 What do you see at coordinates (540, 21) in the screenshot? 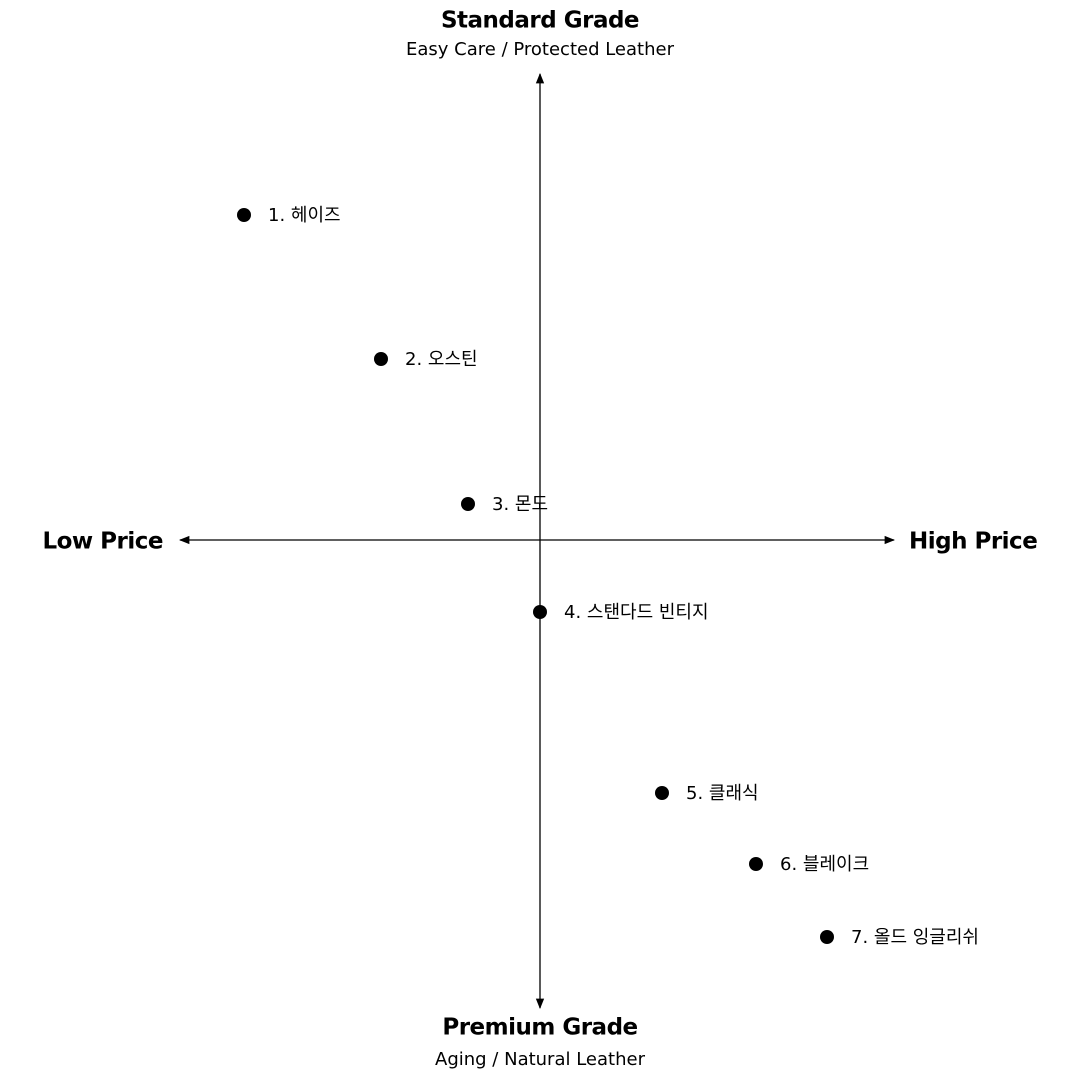
I see `top-title: Standard Grade` at bounding box center [540, 21].